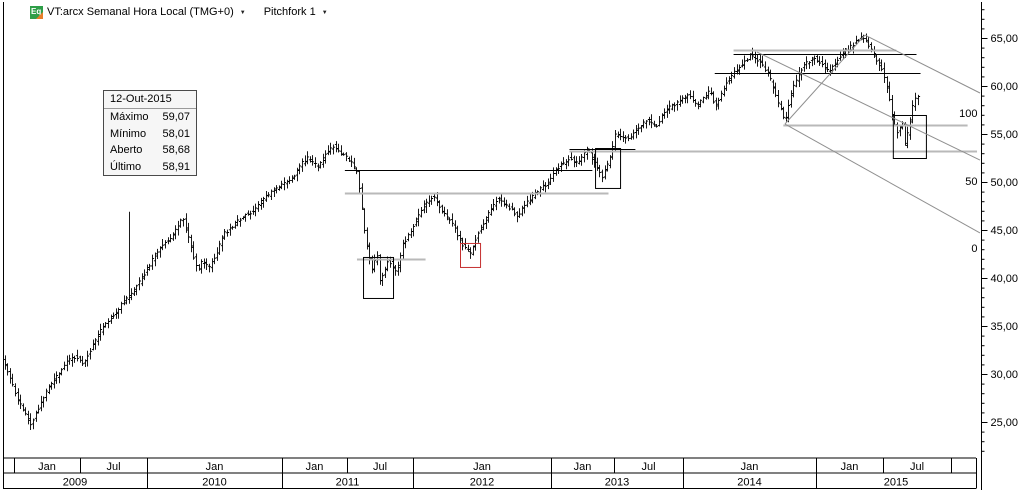 The width and height of the screenshot is (1022, 491). I want to click on pitchfork-dropdown: Pitchfork 1 ▼, so click(296, 12).